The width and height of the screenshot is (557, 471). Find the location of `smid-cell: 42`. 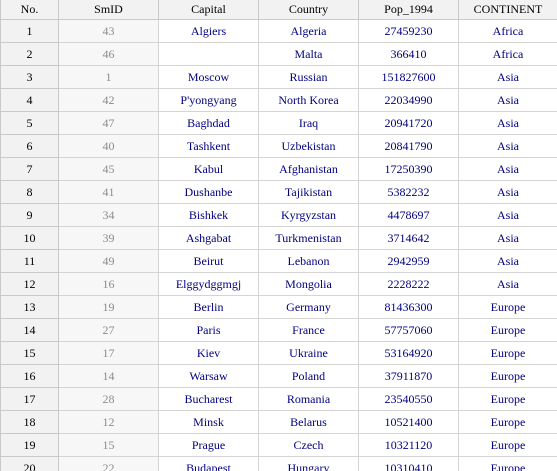

smid-cell: 42 is located at coordinates (108, 100).